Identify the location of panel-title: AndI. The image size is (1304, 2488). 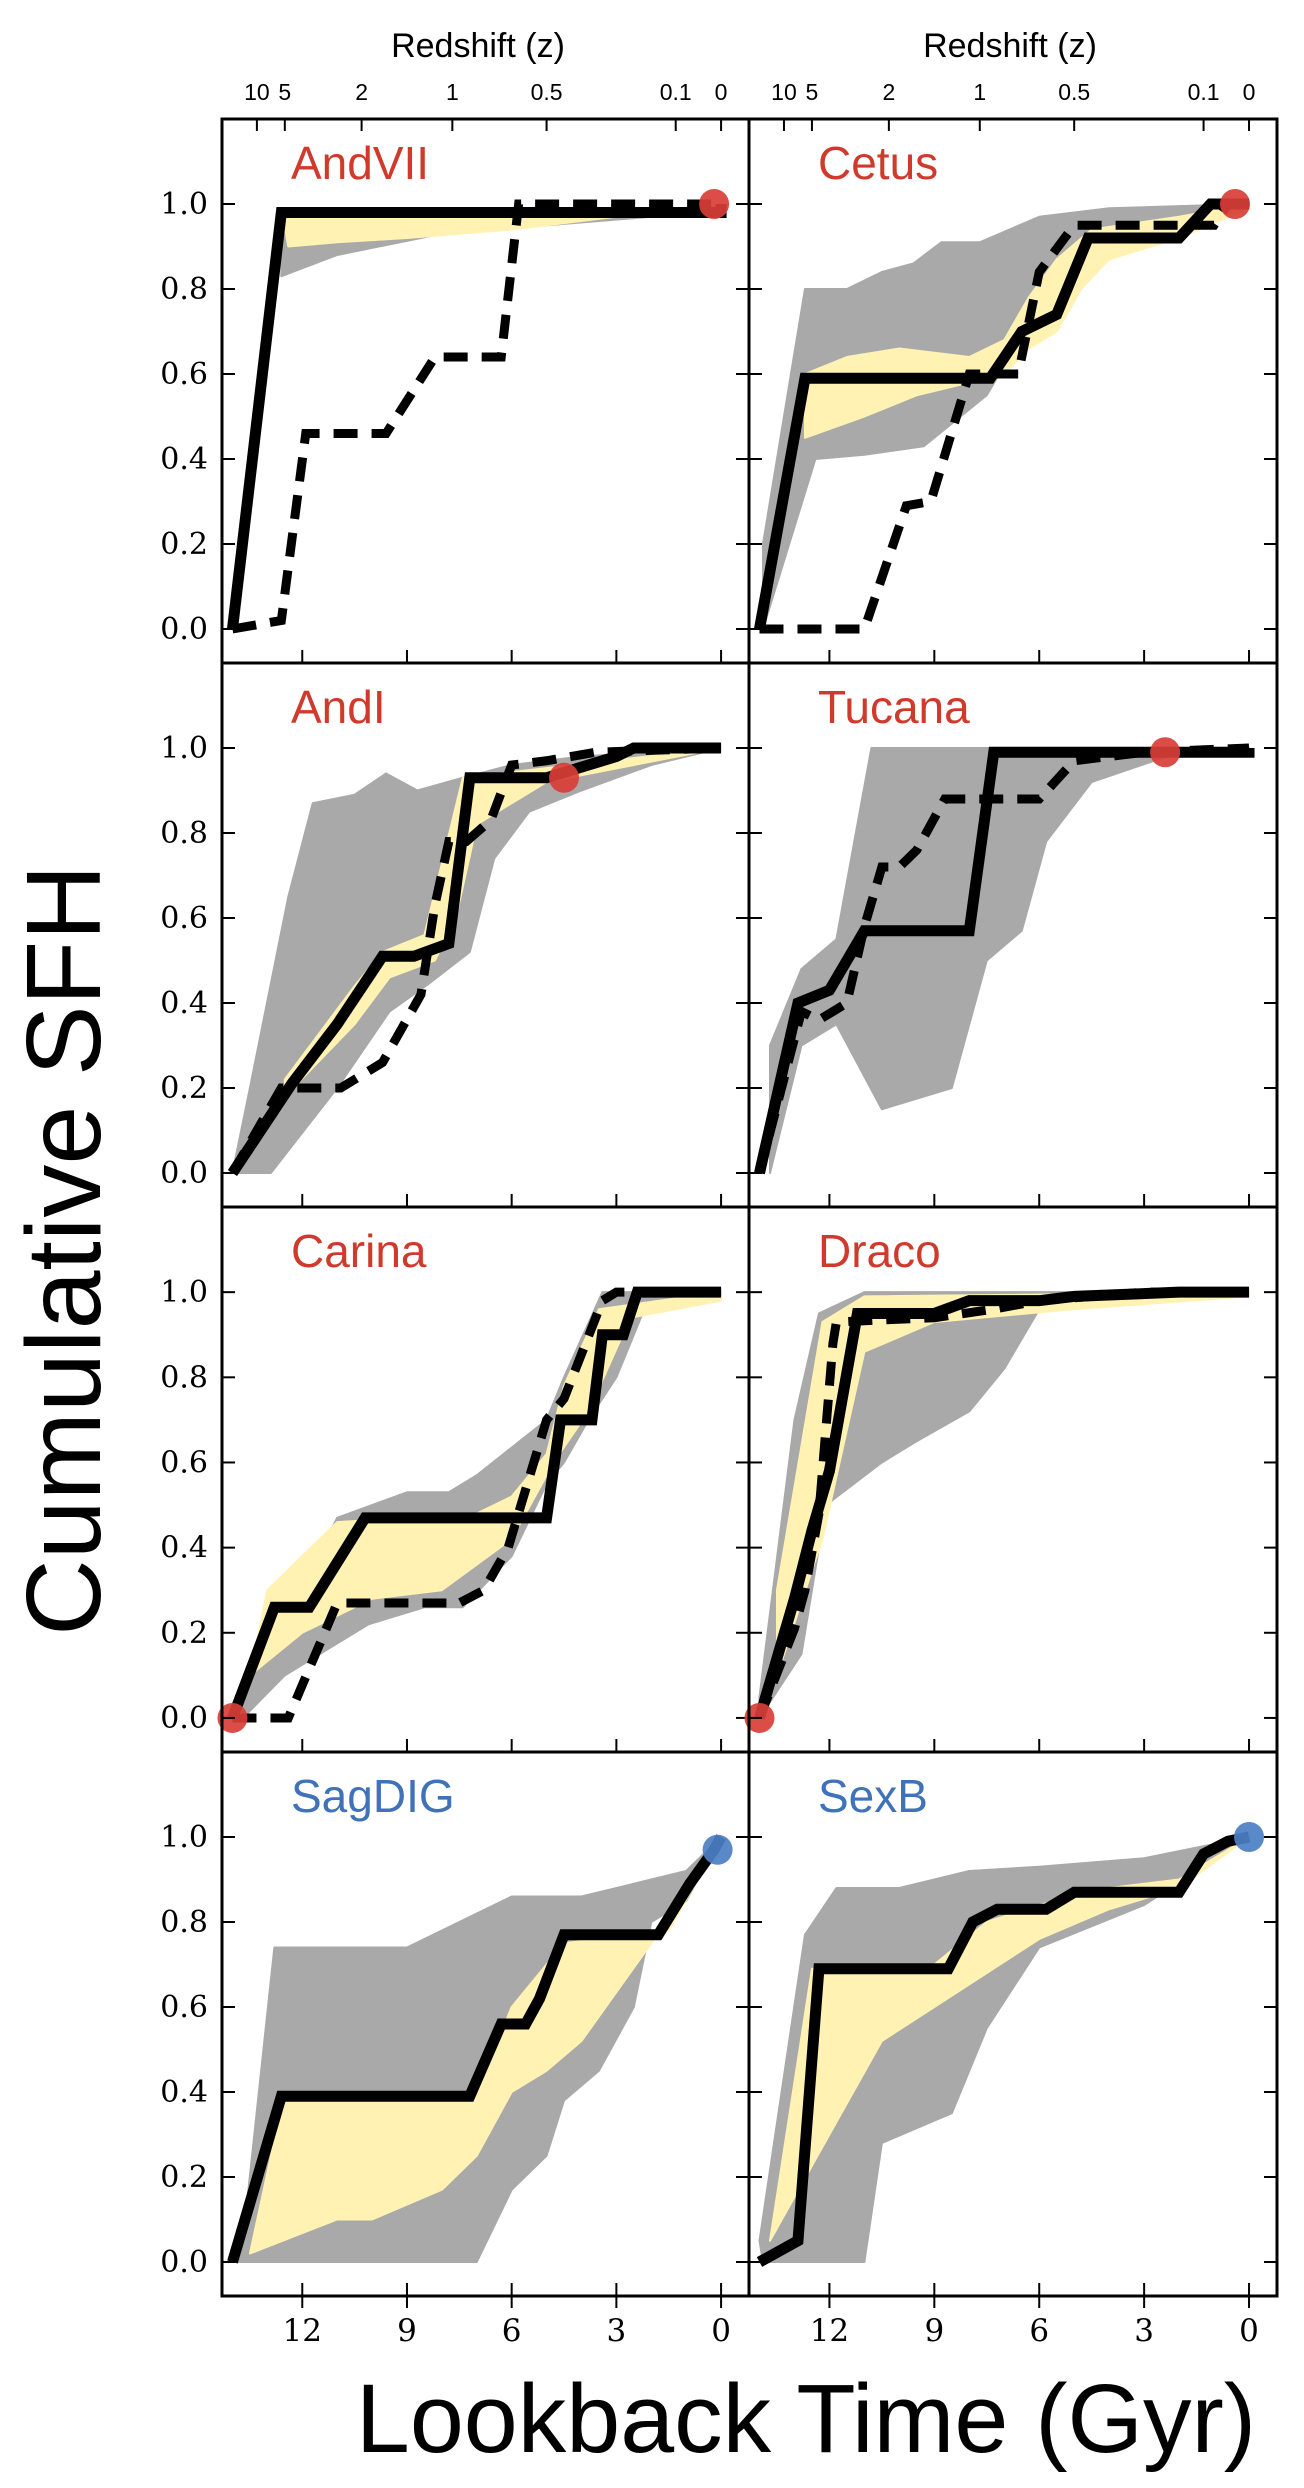
(338, 707).